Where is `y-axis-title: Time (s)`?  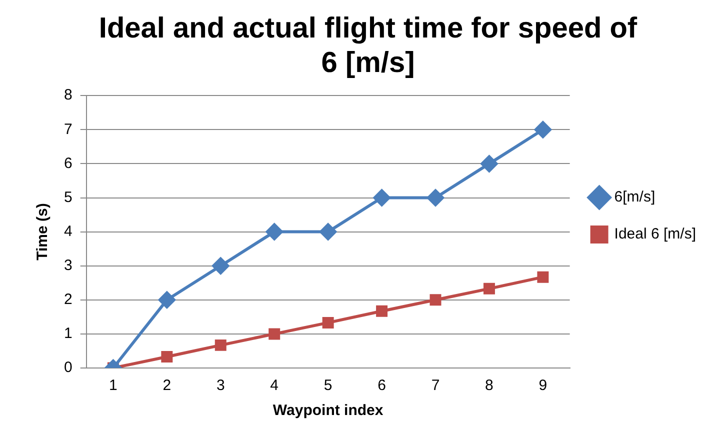 y-axis-title: Time (s) is located at coordinates (43, 231).